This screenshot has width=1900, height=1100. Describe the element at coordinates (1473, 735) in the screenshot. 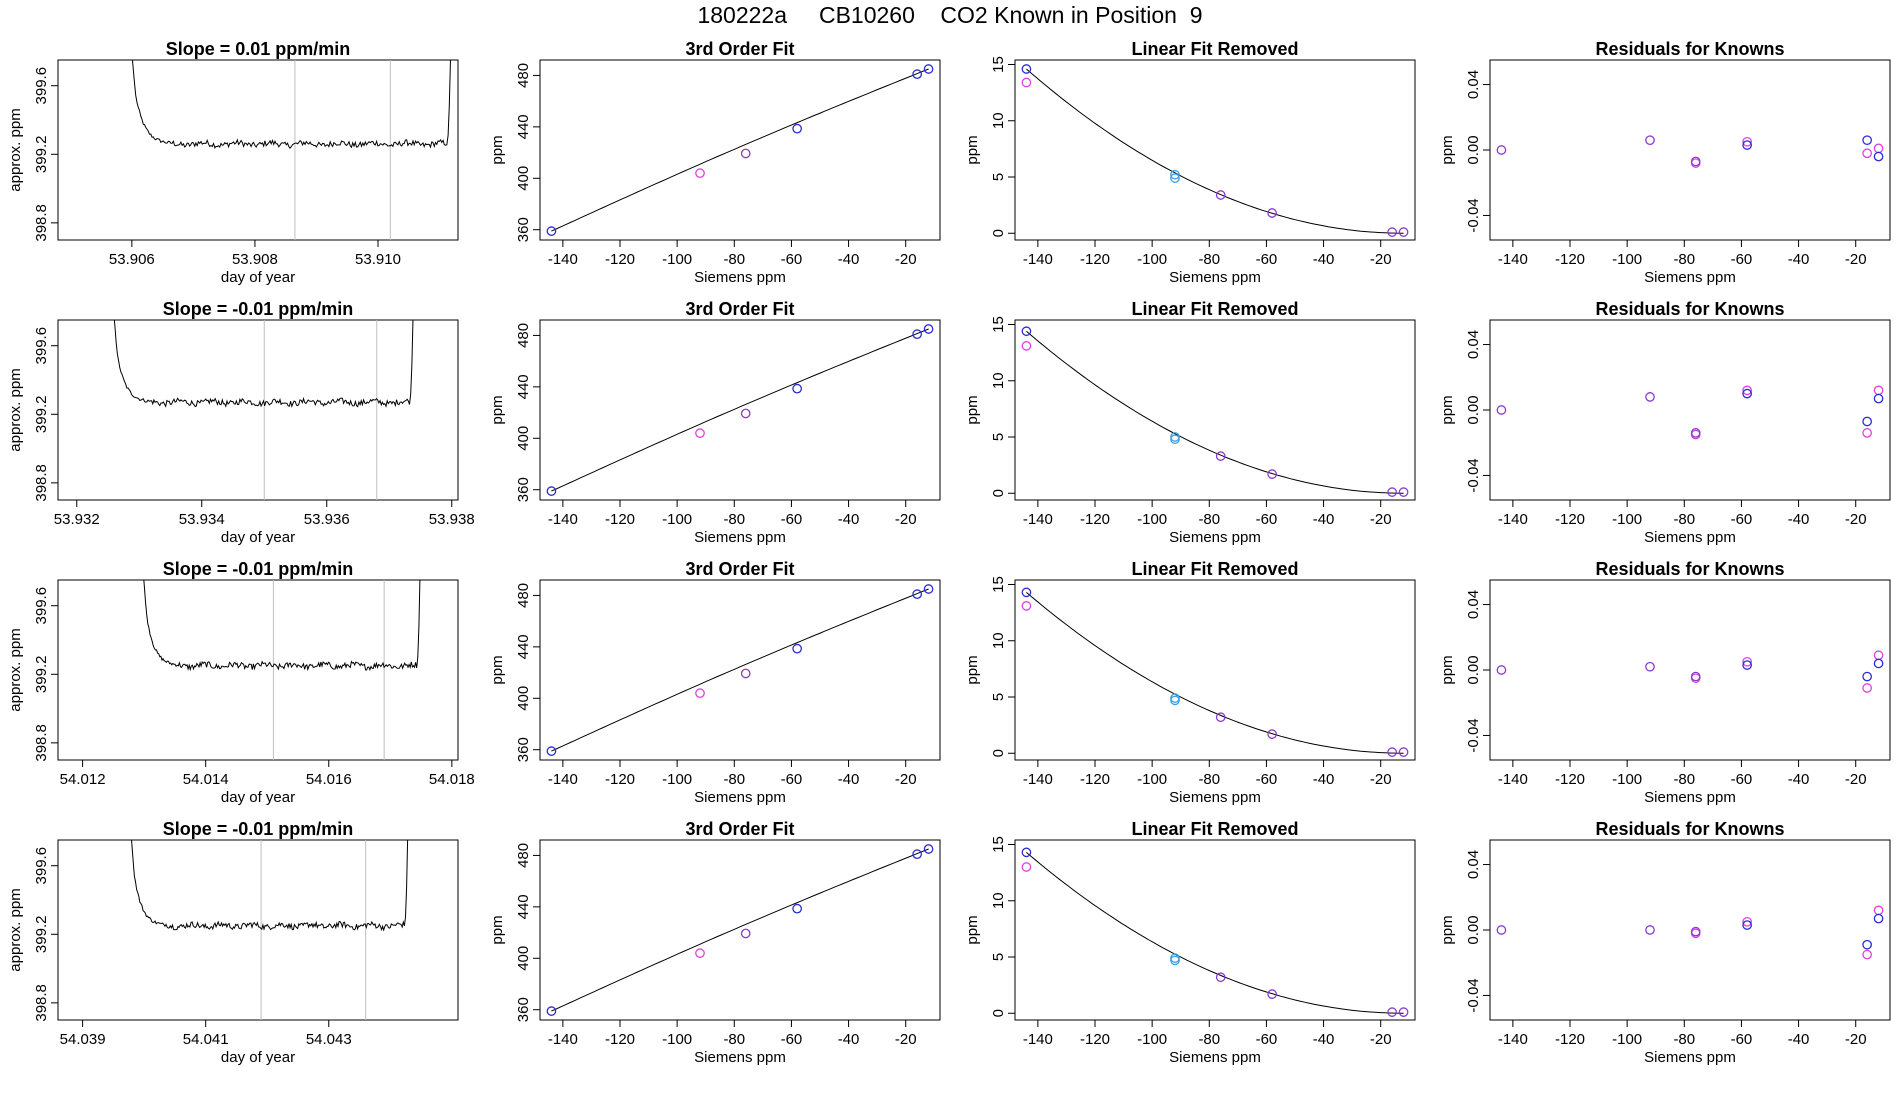

I see `y-tick-label: -0.04` at that location.